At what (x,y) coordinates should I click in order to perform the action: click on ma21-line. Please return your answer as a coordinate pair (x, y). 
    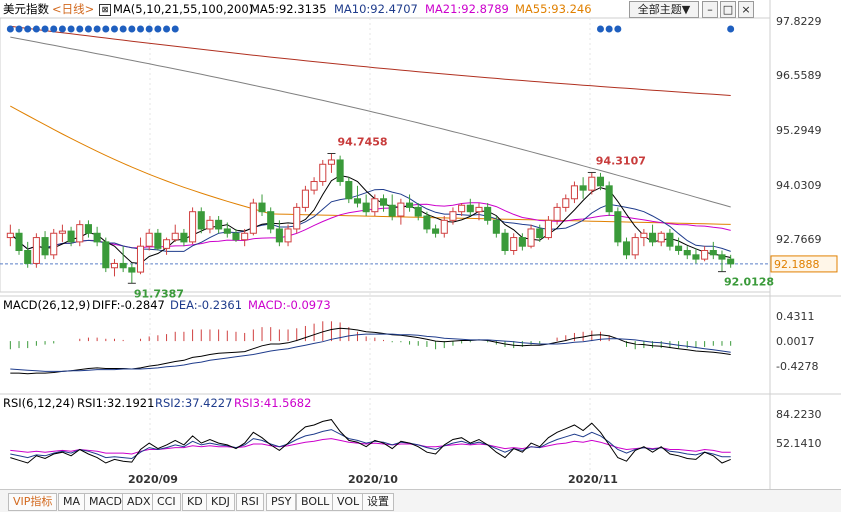
    Looking at the image, I should click on (370, 226).